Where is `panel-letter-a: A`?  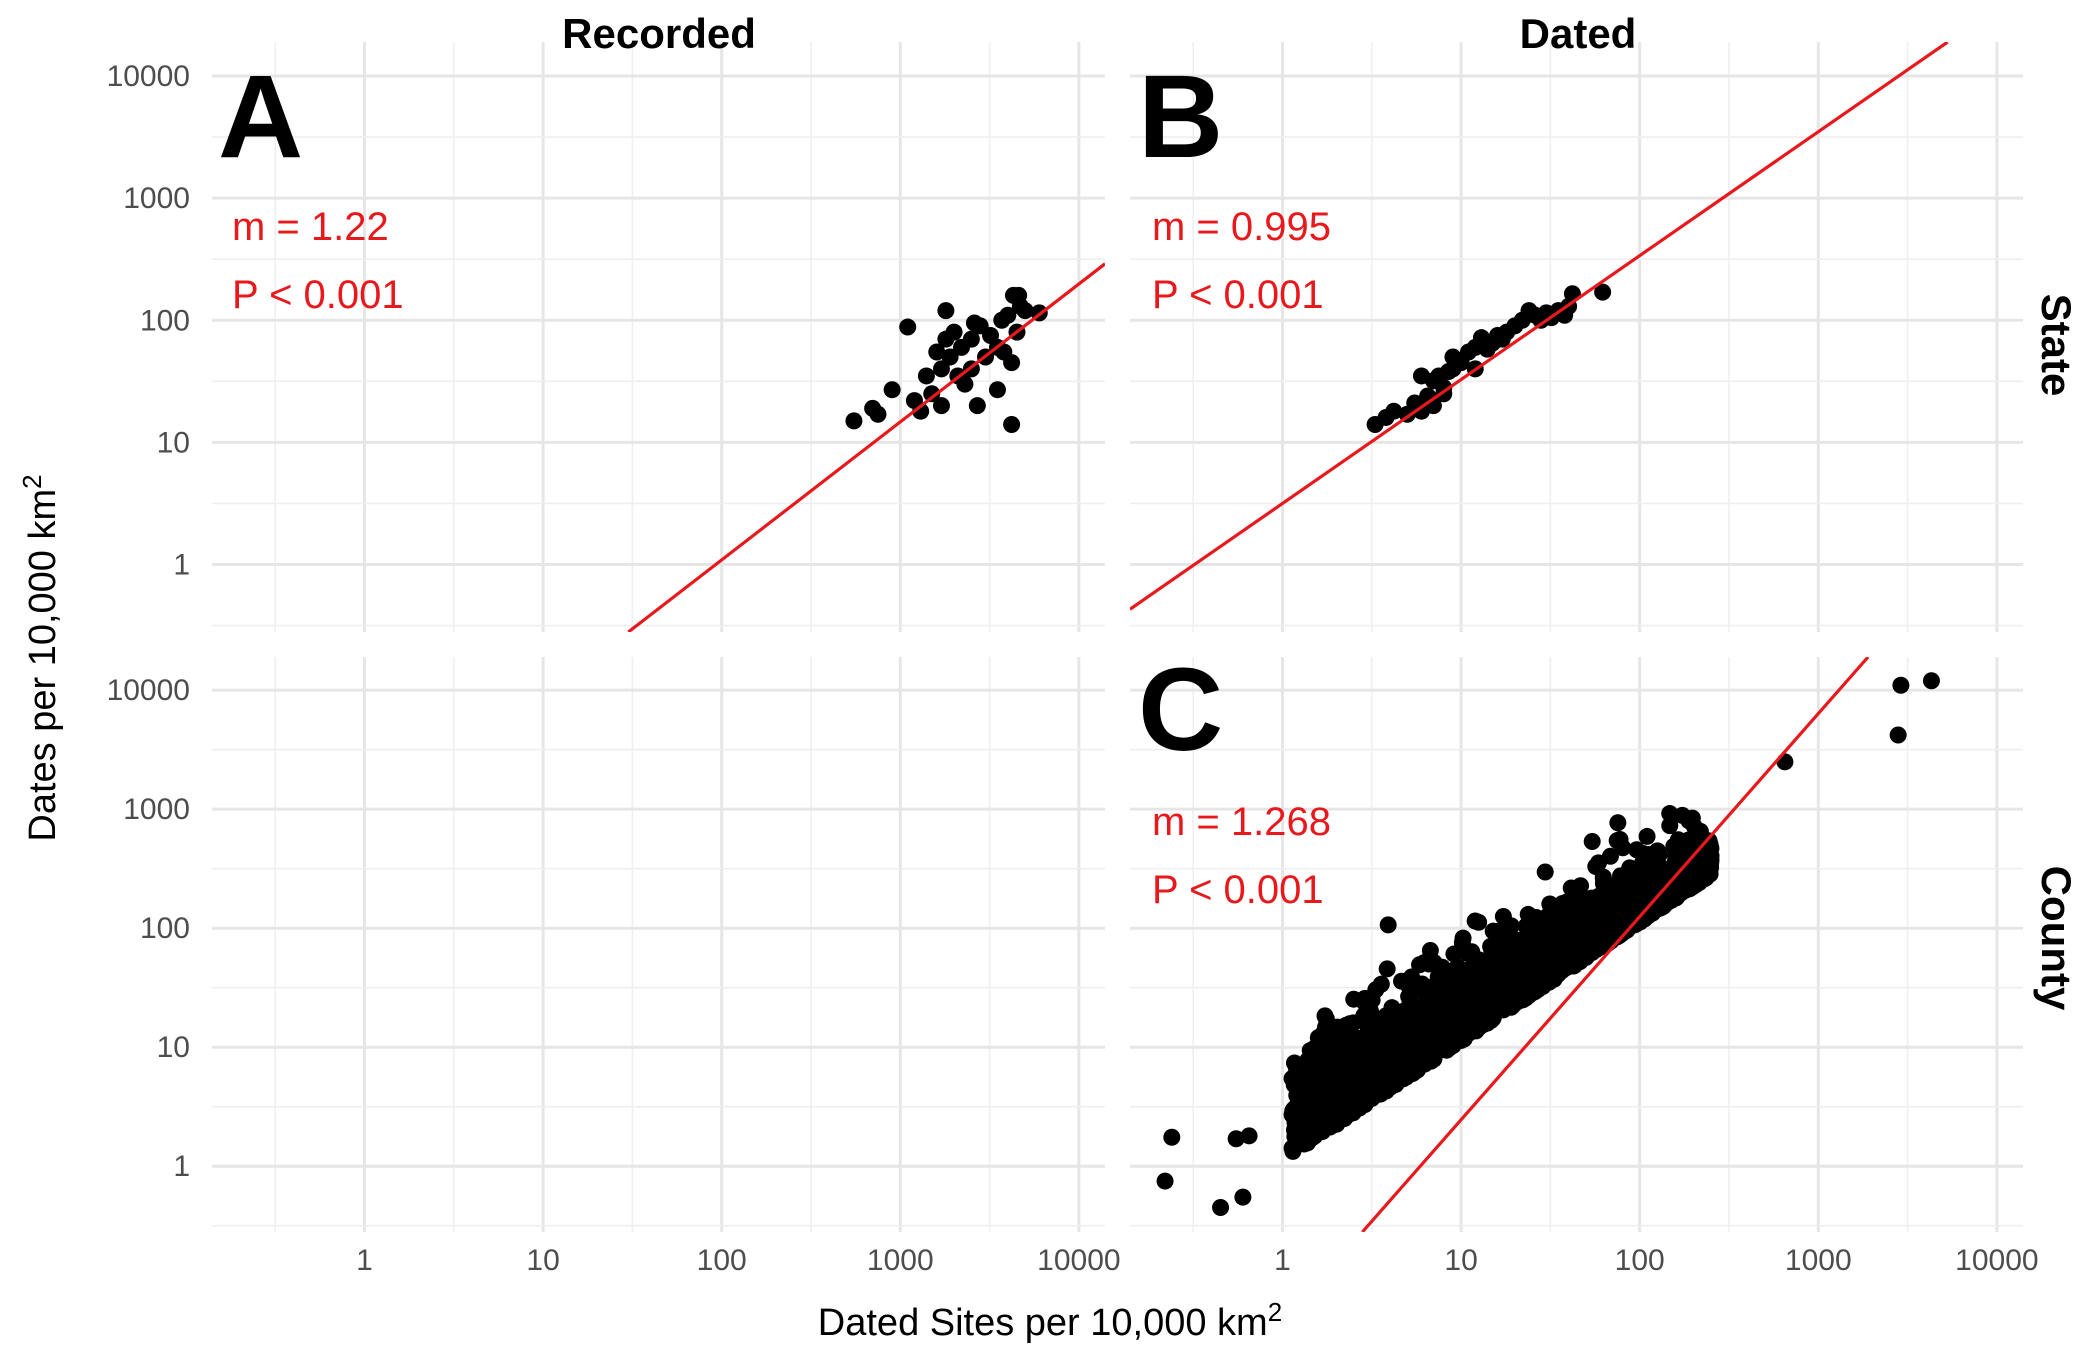 panel-letter-a: A is located at coordinates (260, 117).